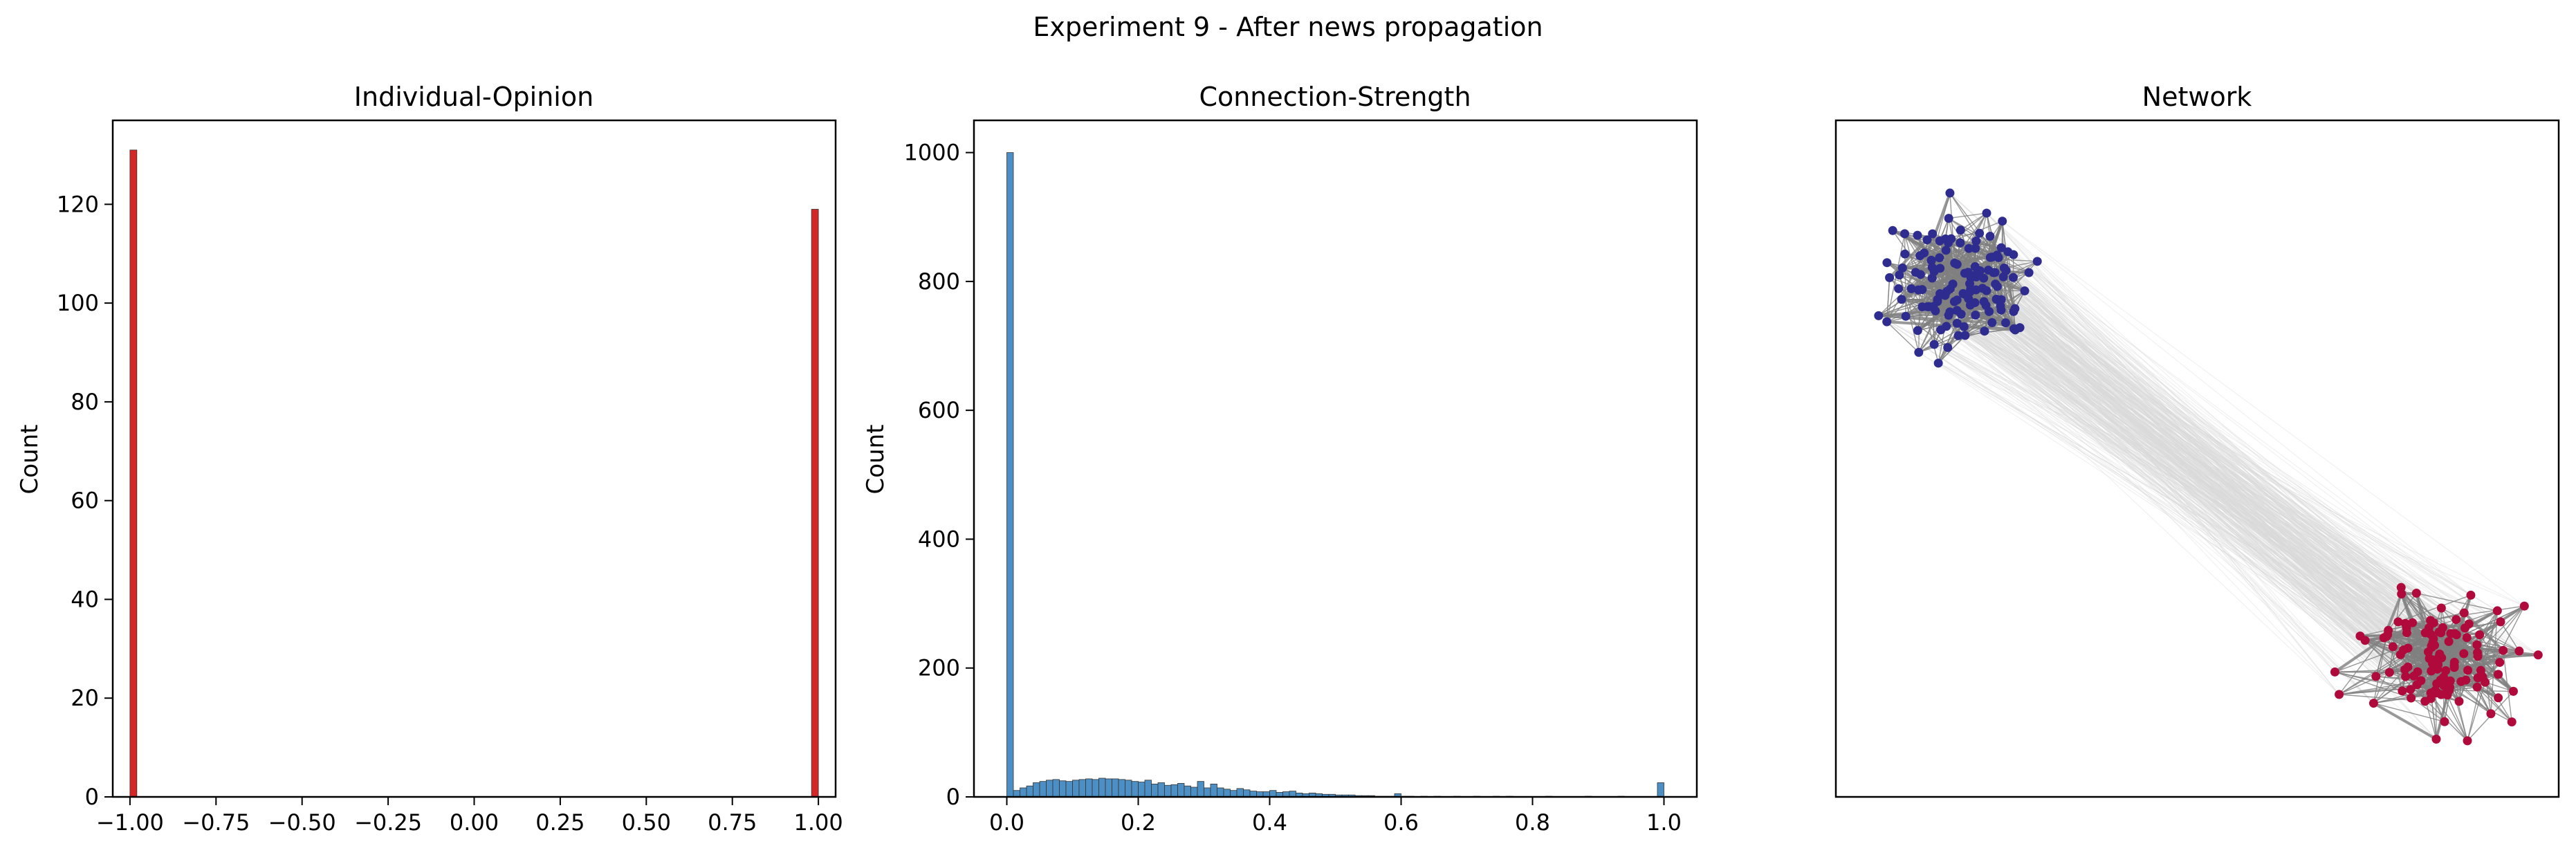 This screenshot has height=855, width=2576. I want to click on opinion-x-tick-label: 0.00, so click(474, 822).